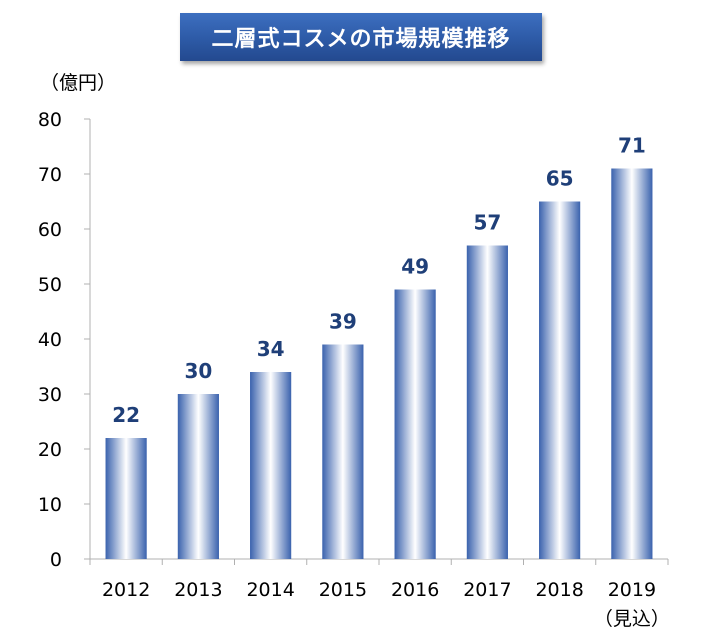  I want to click on bar-2015, so click(343, 451).